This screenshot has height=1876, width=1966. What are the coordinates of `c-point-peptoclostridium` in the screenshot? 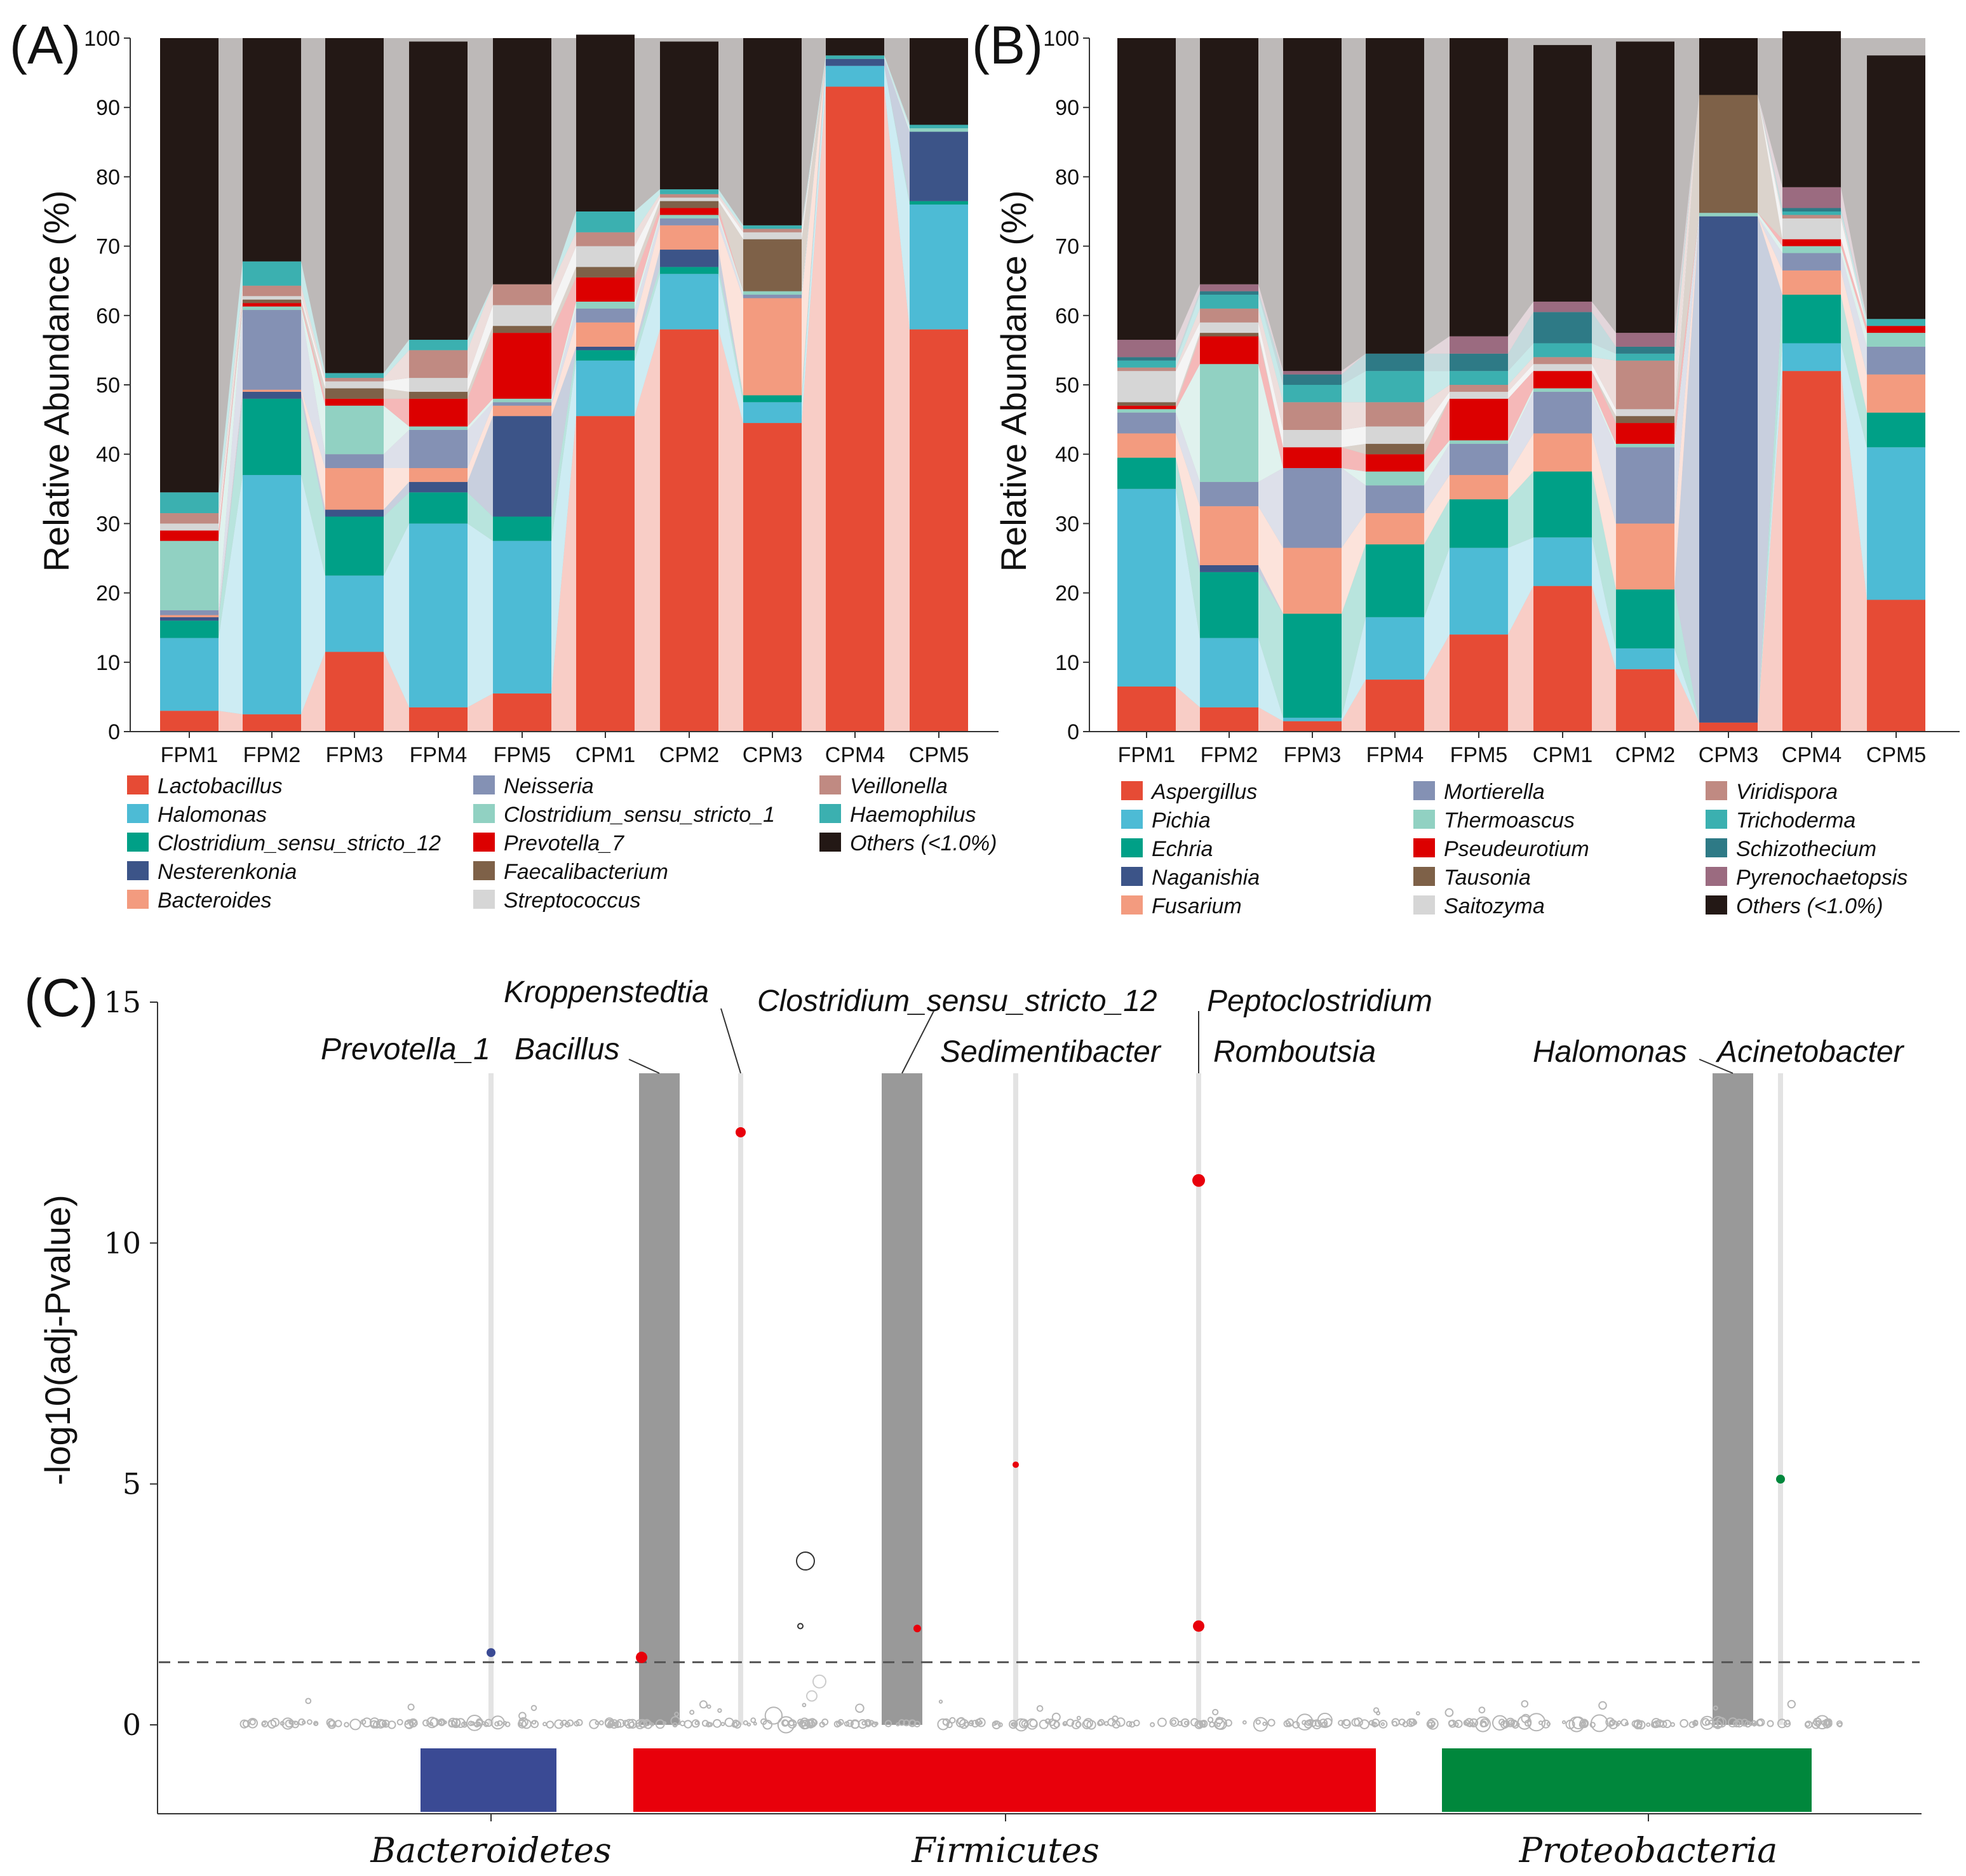 It's located at (1198, 1180).